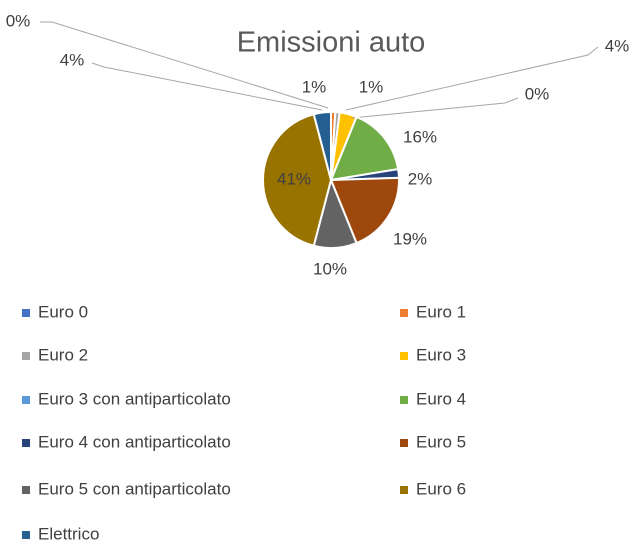 This screenshot has width=635, height=544. I want to click on data-label: 2%, so click(420, 178).